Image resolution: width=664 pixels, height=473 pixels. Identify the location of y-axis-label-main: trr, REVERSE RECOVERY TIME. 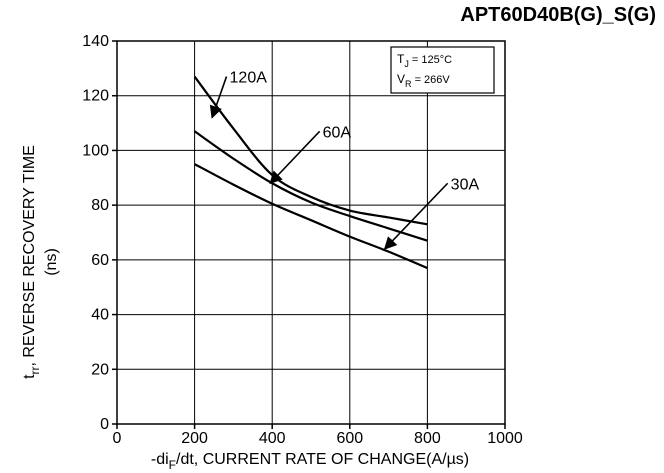
(31, 262).